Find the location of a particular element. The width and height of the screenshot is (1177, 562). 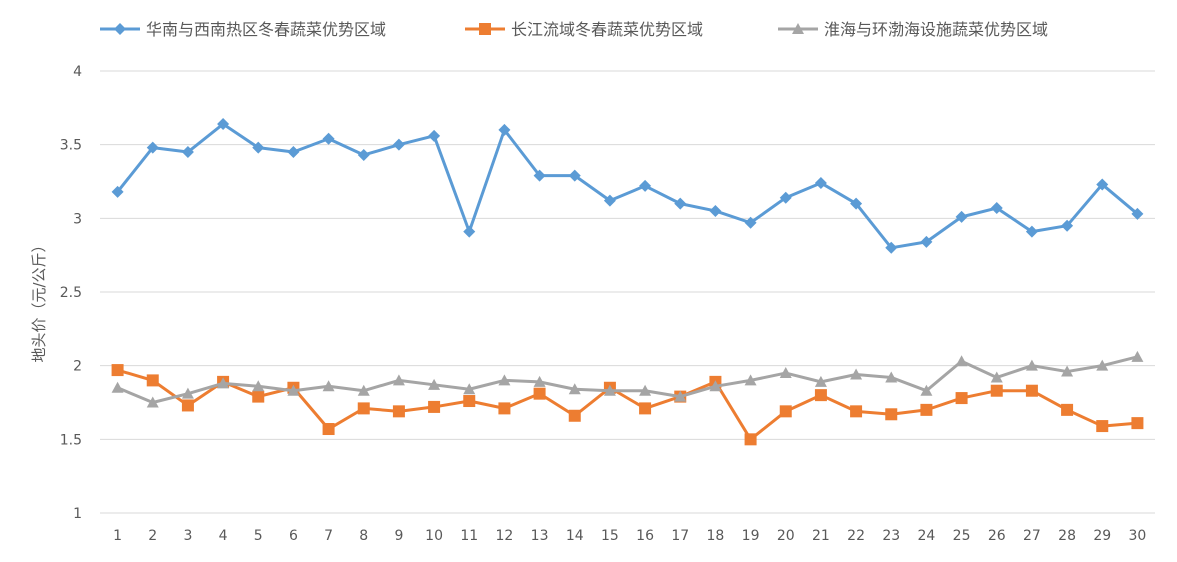

x-tick-label: 13 is located at coordinates (540, 536).